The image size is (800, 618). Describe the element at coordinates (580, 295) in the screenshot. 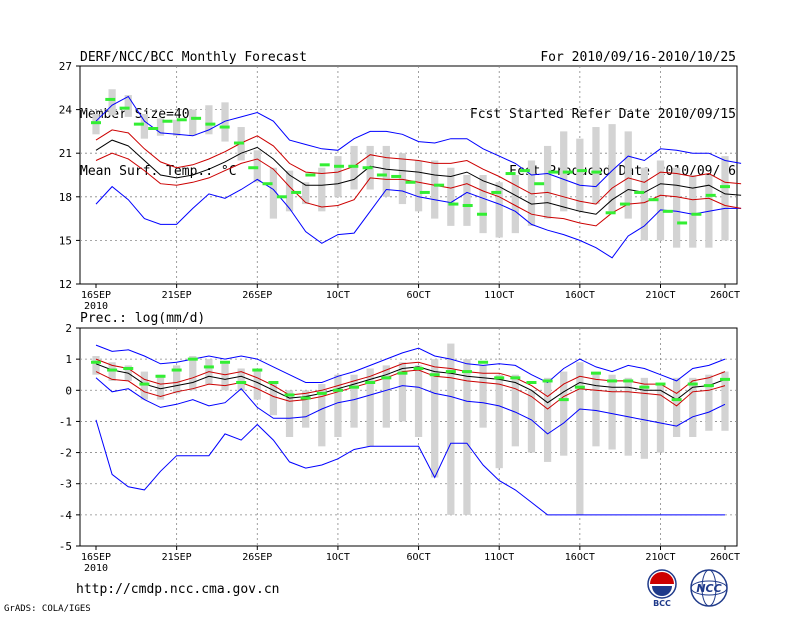

I see `panel1-xtick-label: 16OCT` at that location.